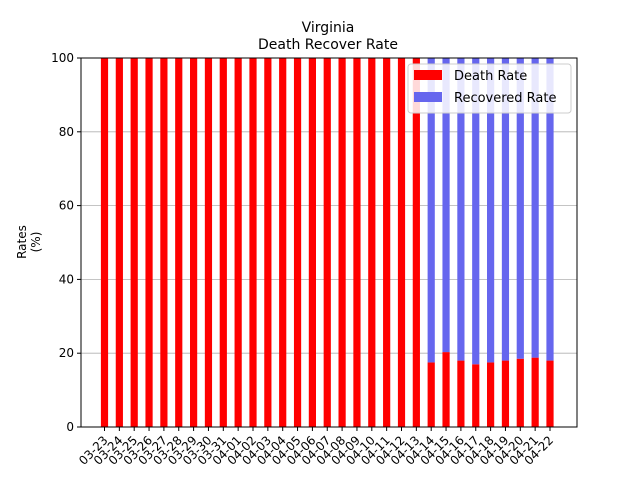 The image size is (640, 480). What do you see at coordinates (66, 353) in the screenshot?
I see `y-tick-label: 20` at bounding box center [66, 353].